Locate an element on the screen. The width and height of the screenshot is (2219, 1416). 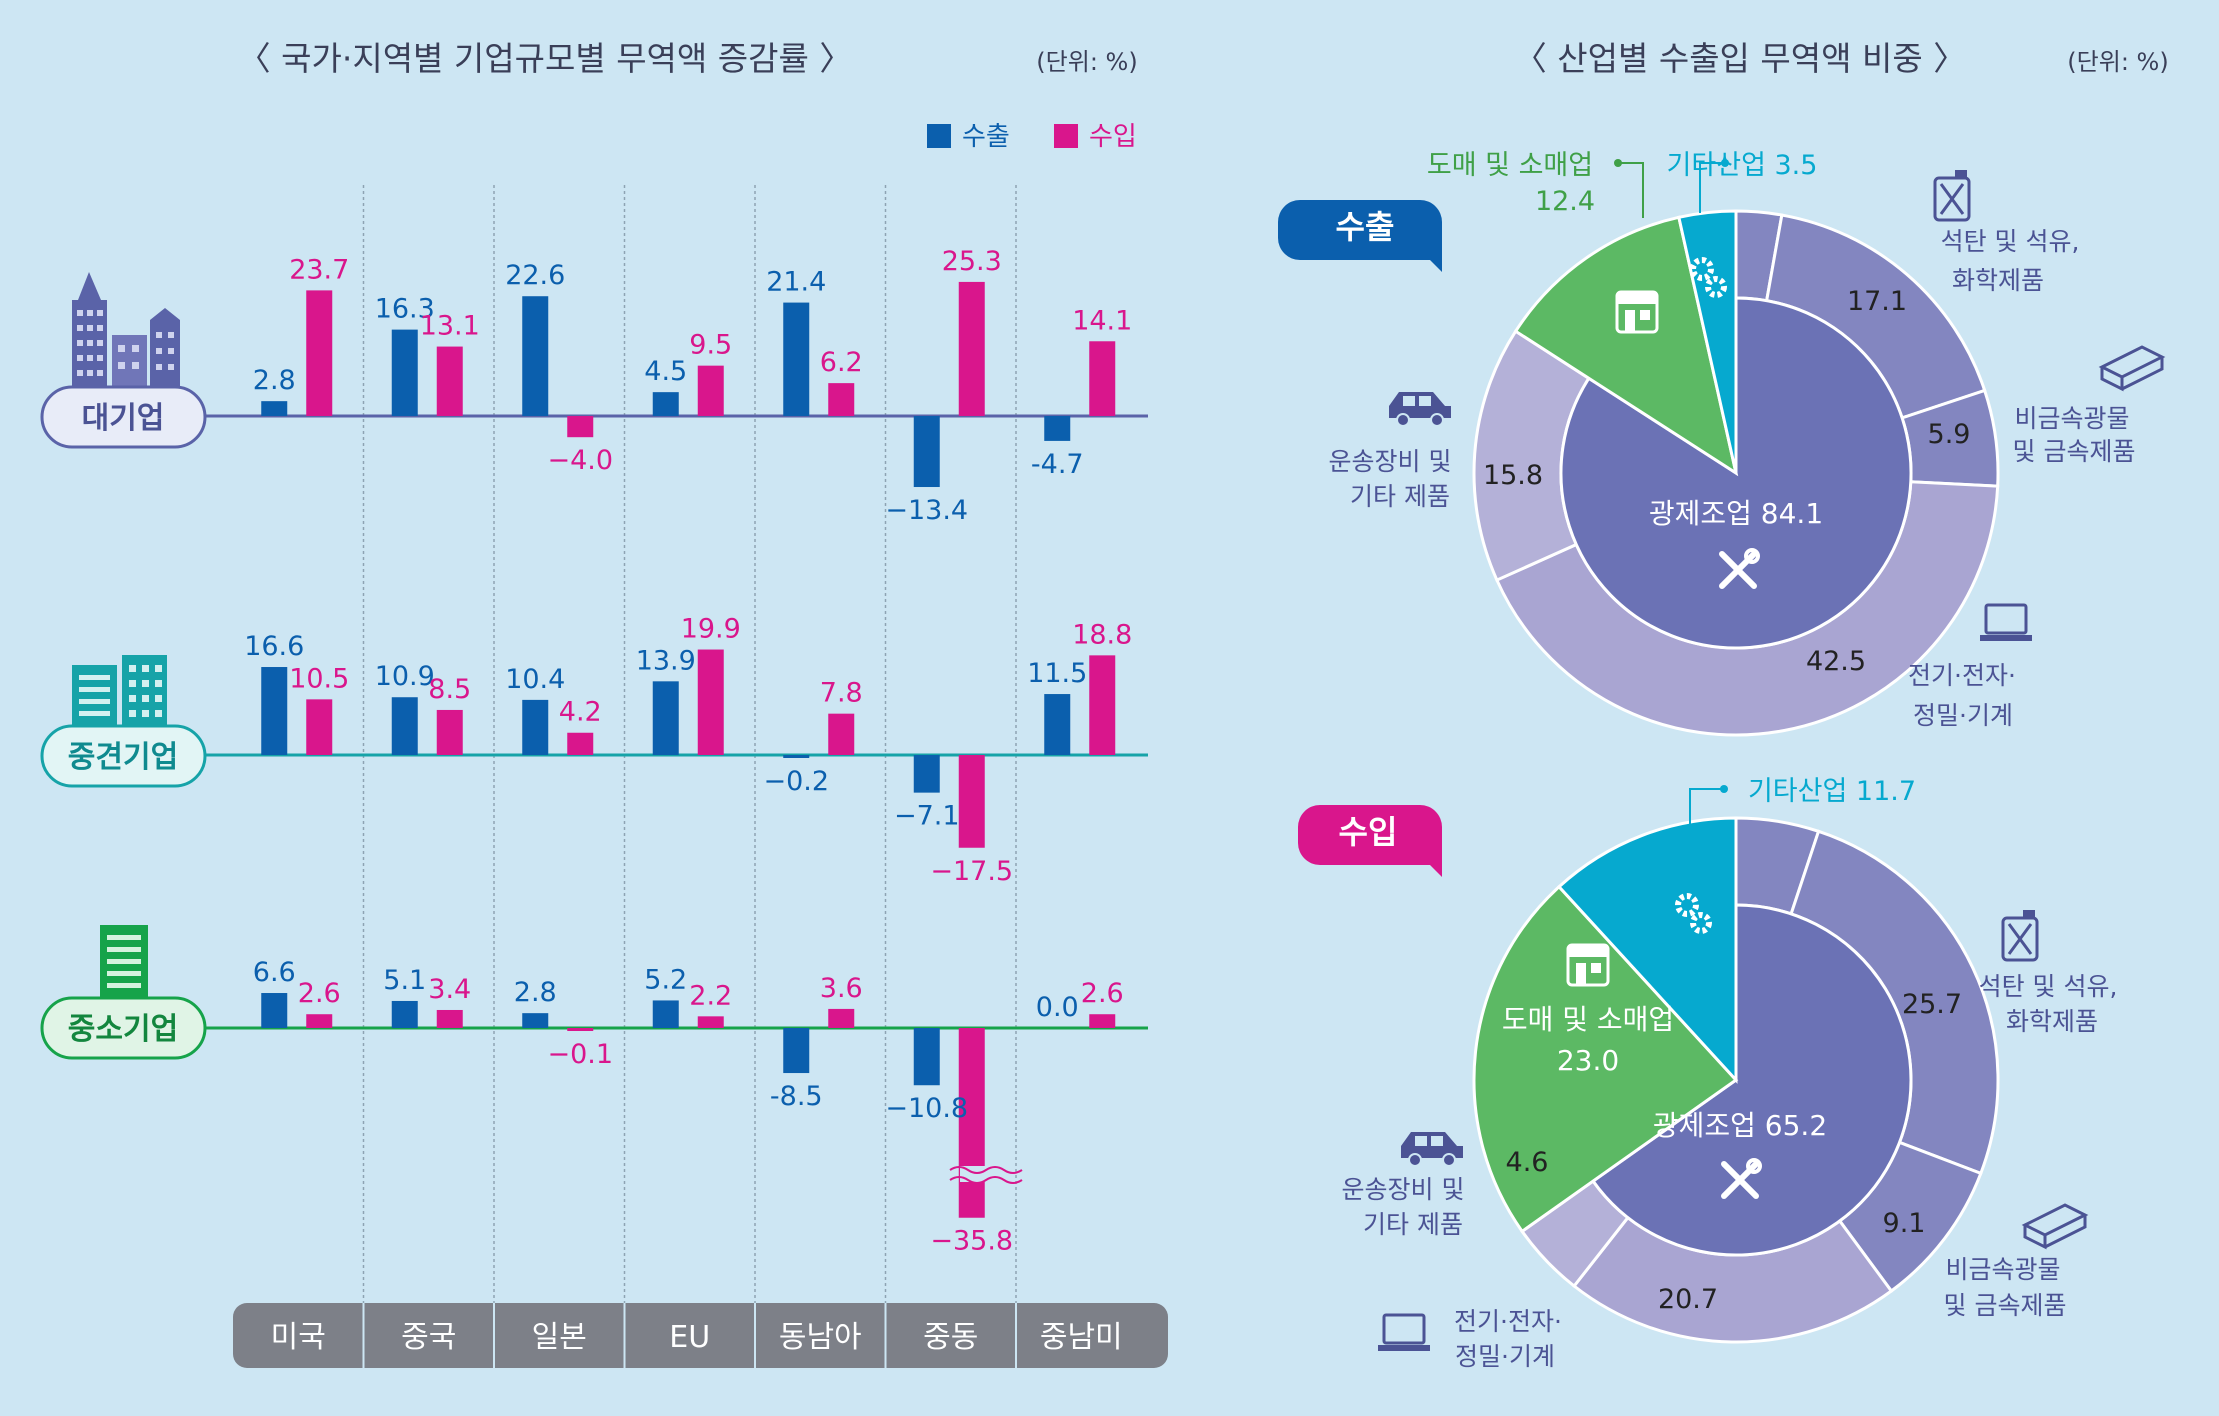
bar-value-label: −13.4 is located at coordinates (926, 510).